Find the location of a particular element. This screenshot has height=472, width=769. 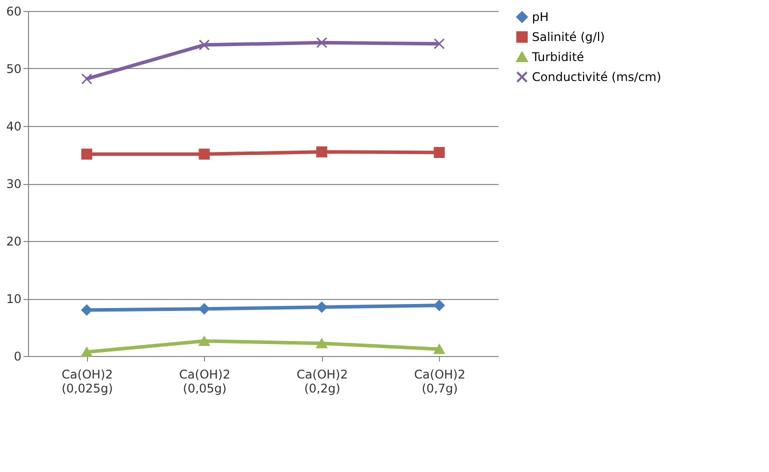

x-tick-label: Ca(OH)2 (0,025g) is located at coordinates (87, 382).